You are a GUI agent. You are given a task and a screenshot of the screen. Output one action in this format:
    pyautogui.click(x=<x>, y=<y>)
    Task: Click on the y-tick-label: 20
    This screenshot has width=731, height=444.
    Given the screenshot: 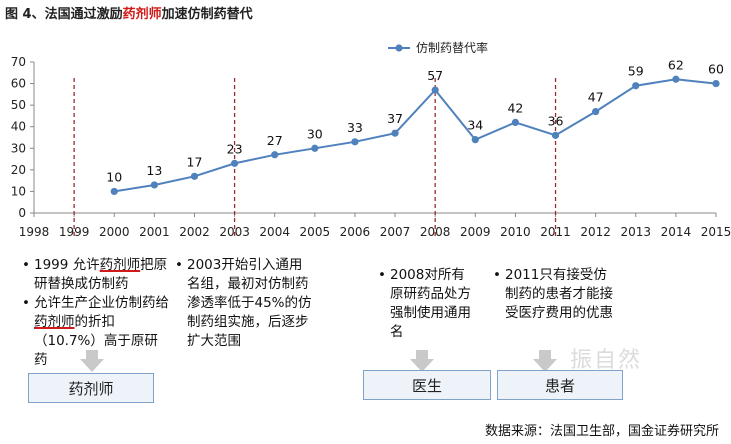 What is the action you would take?
    pyautogui.click(x=18, y=170)
    